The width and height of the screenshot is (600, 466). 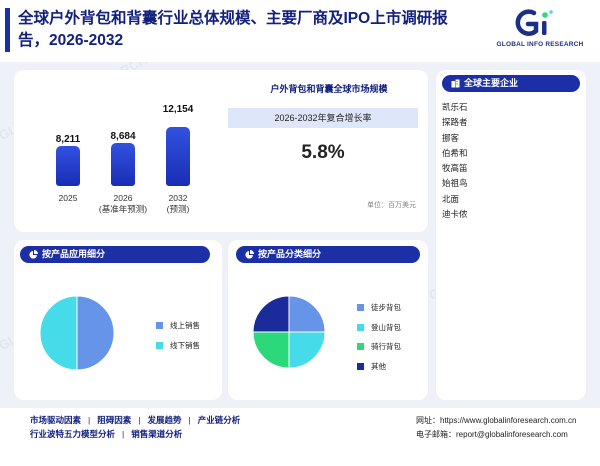 What do you see at coordinates (451, 198) in the screenshot?
I see `company-item: 北面` at bounding box center [451, 198].